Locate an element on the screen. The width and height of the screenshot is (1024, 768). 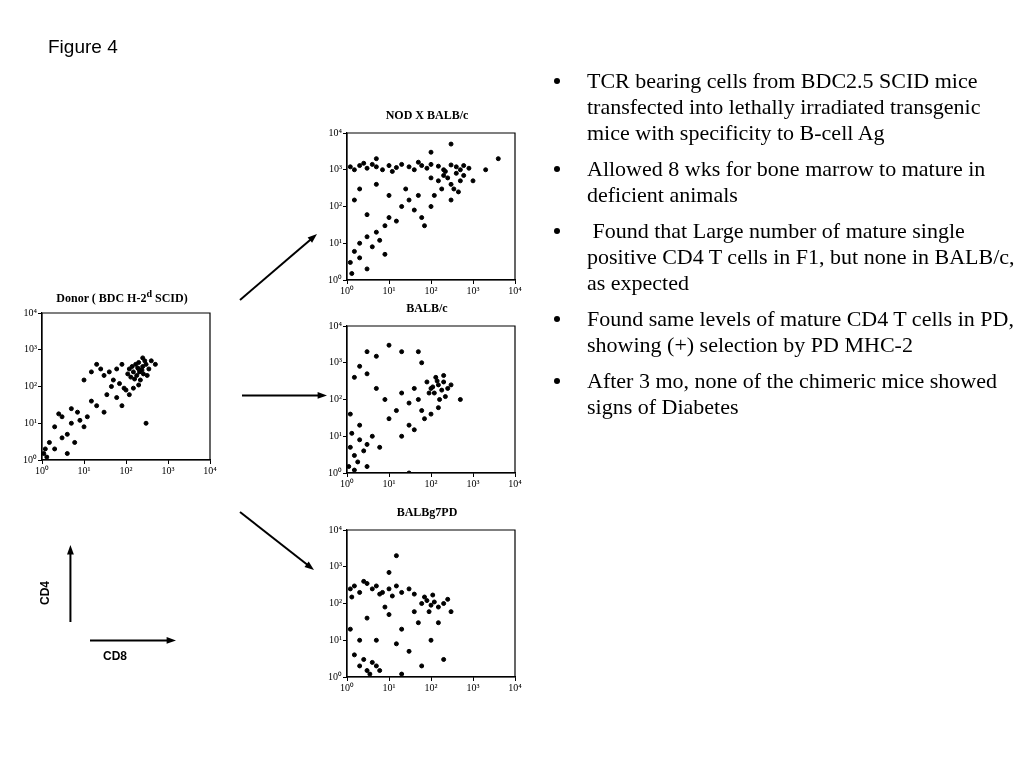
chart-title: Donor ( BDC H-2$^{d}$ SCID) is located at coordinates (122, 297).